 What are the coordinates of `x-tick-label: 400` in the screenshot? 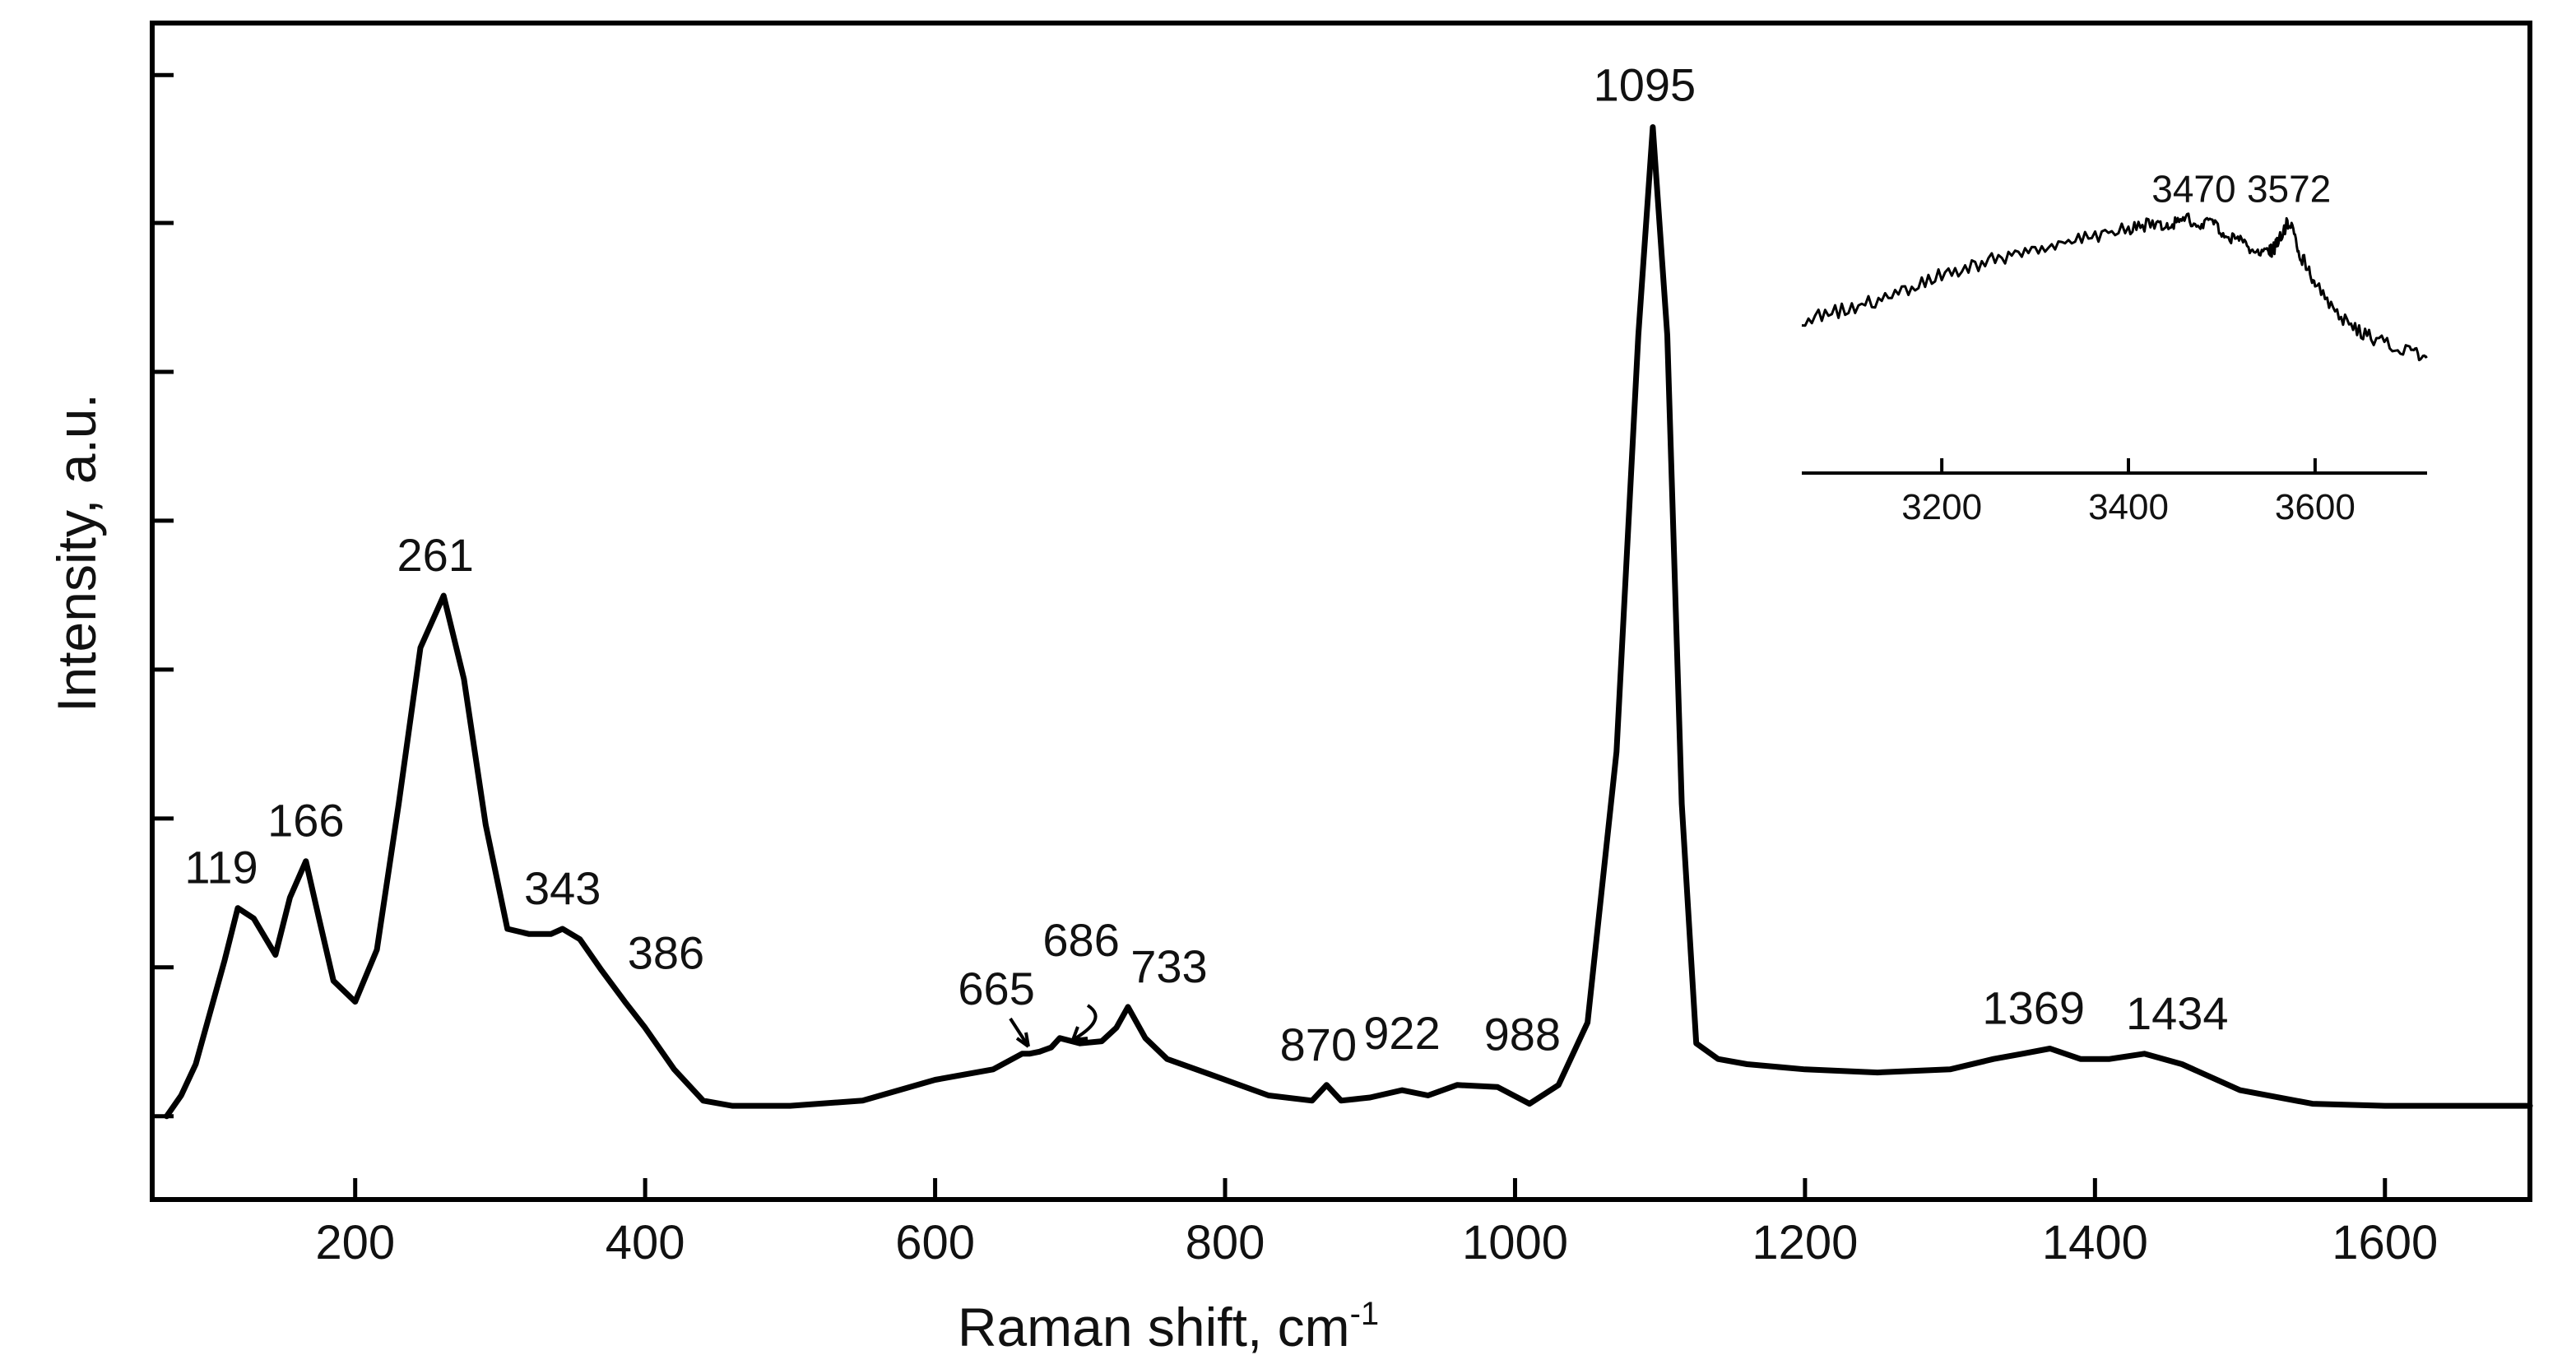 It's located at (645, 1242).